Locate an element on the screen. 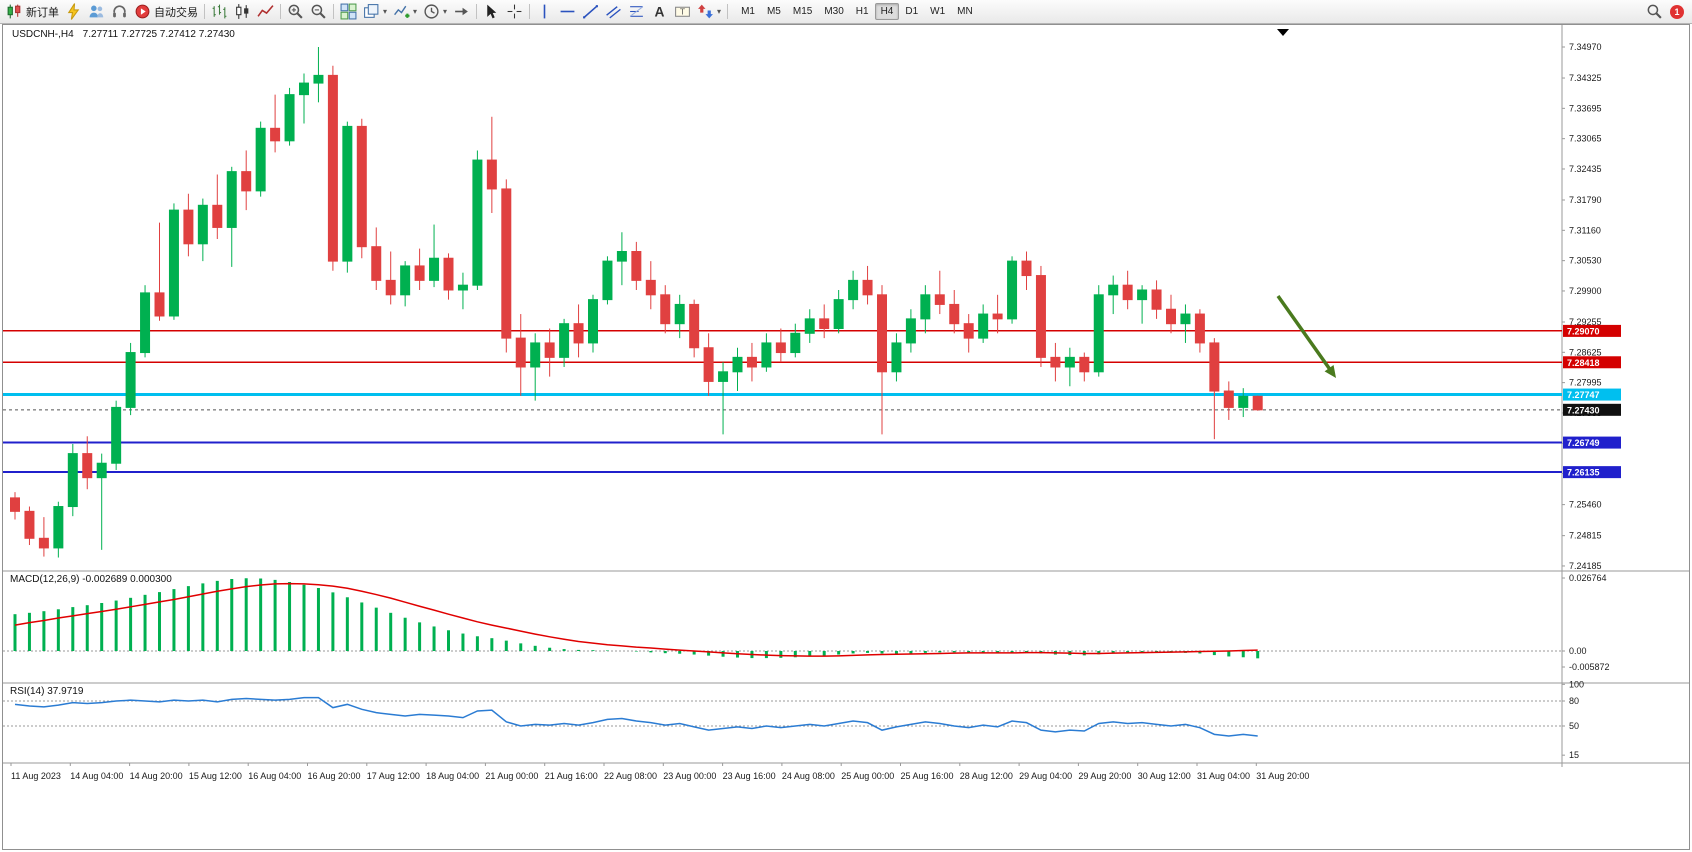  chart-shift-button is located at coordinates (461, 12).